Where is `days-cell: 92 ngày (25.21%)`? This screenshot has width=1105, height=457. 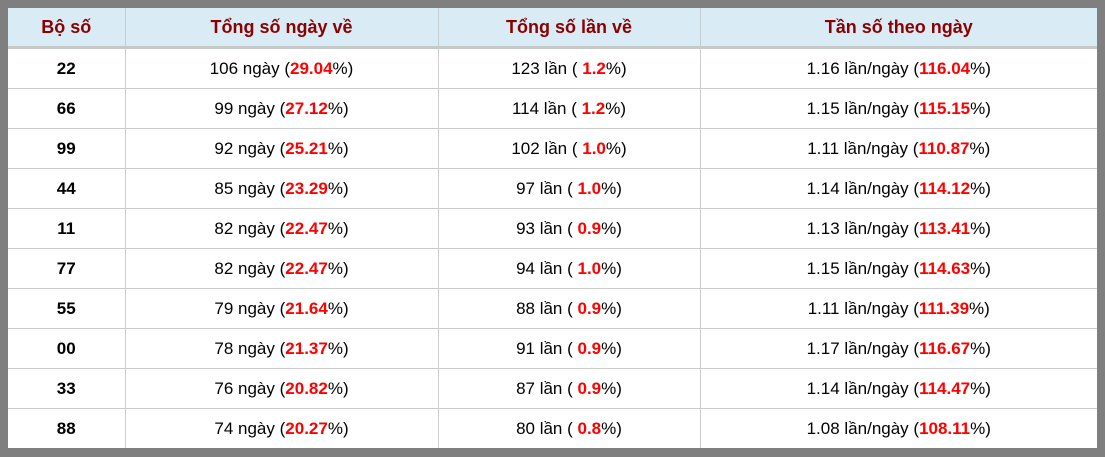
days-cell: 92 ngày (25.21%) is located at coordinates (281, 148).